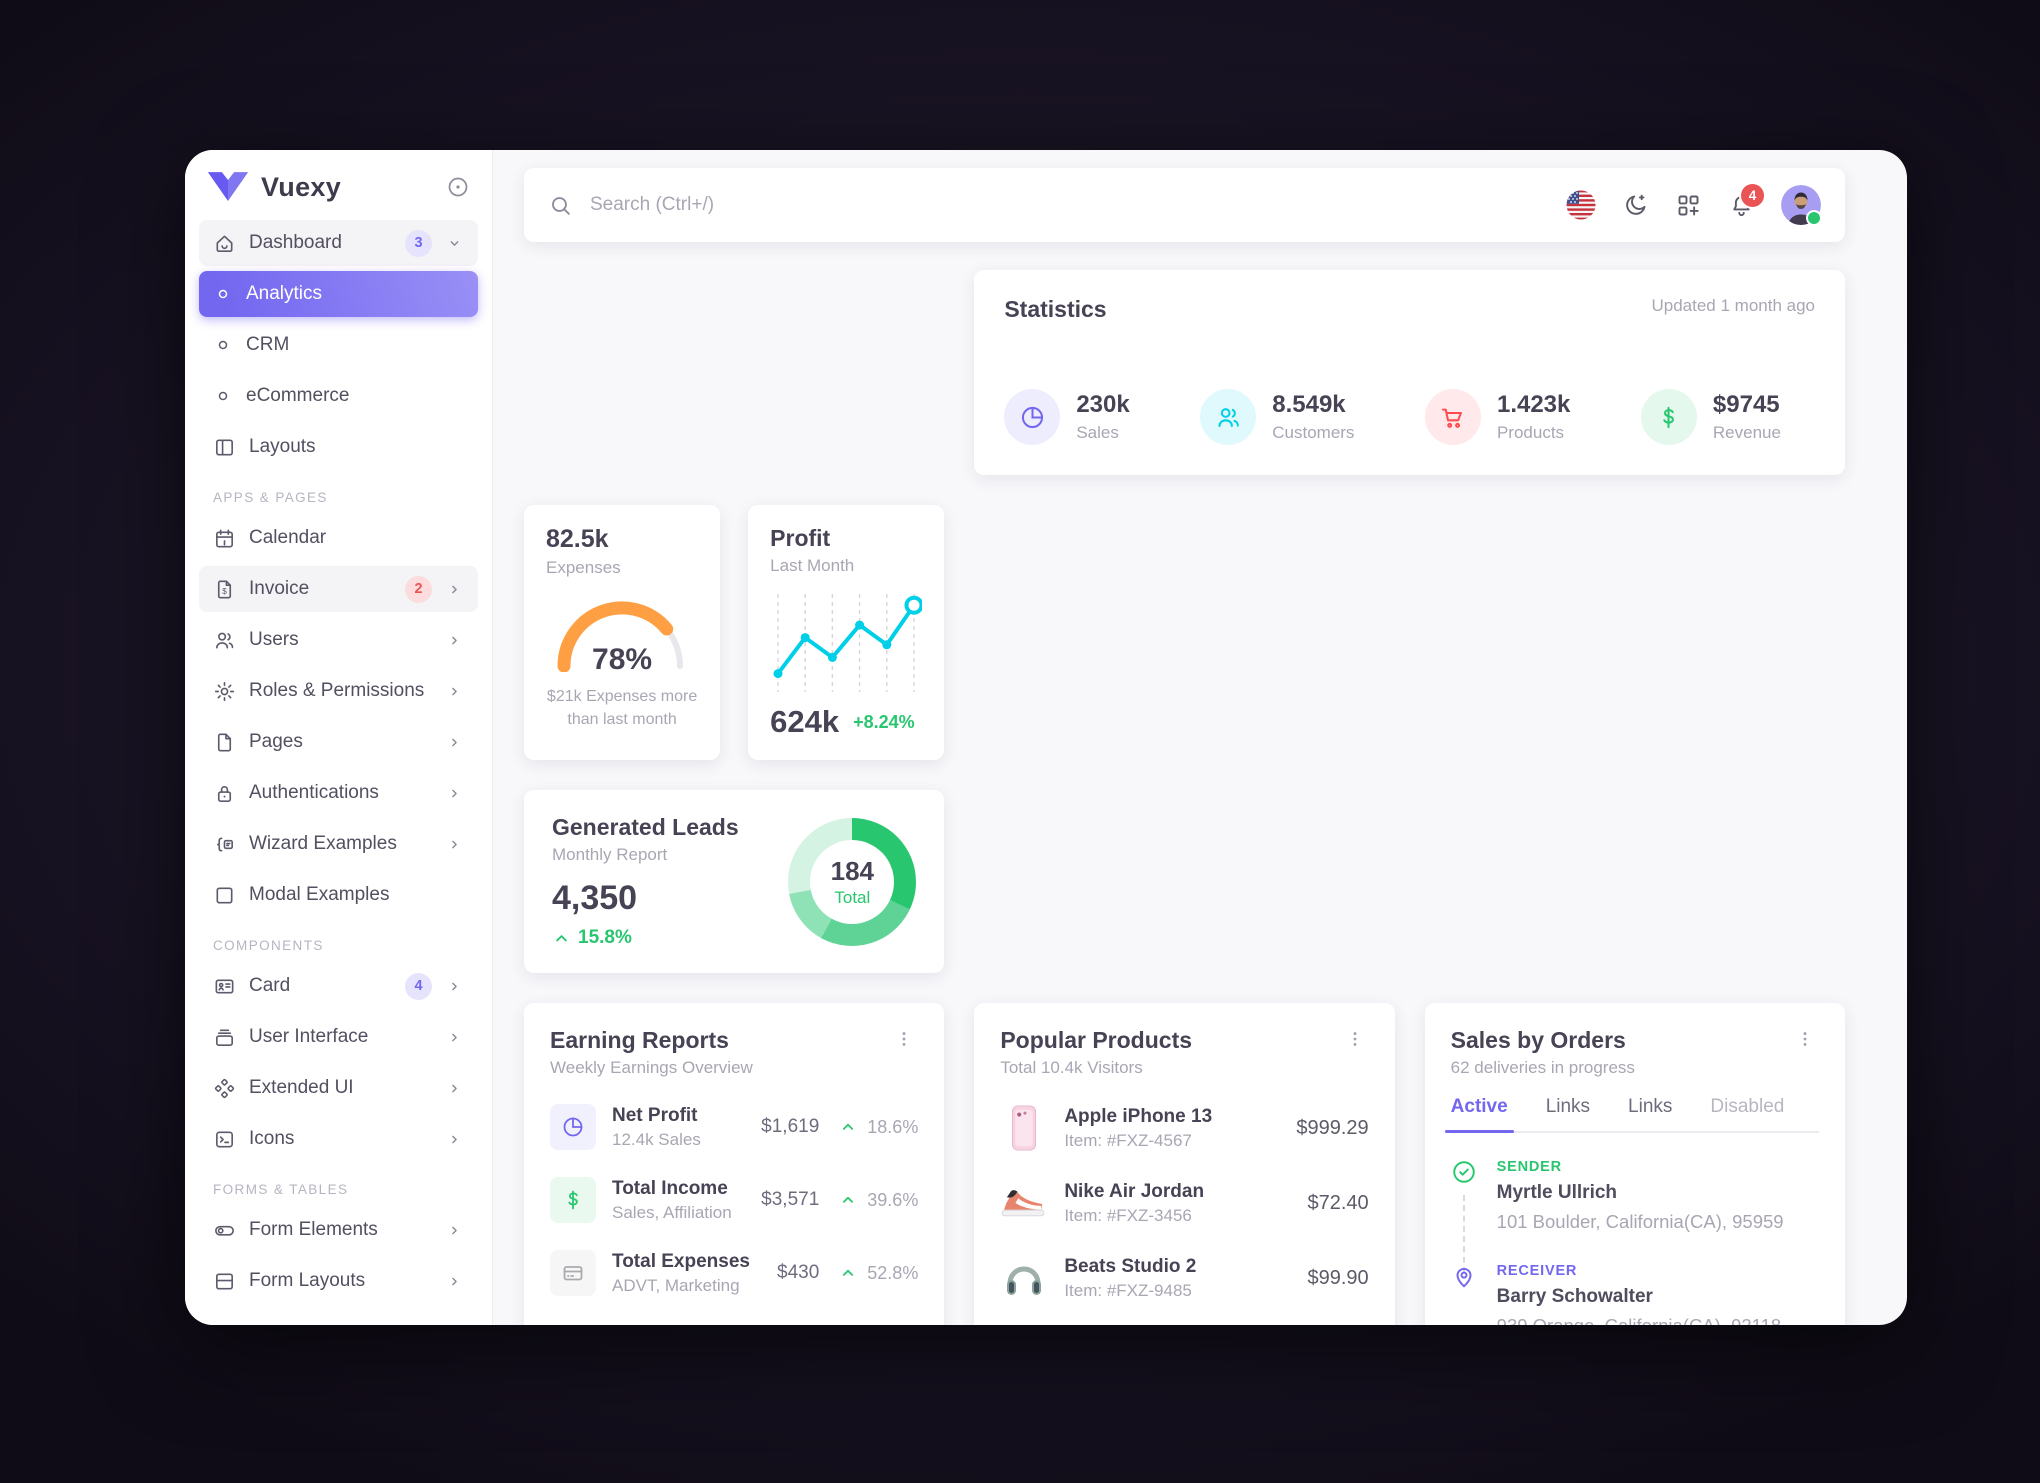  Describe the element at coordinates (852, 870) in the screenshot. I see `donut-center-value: 184` at that location.